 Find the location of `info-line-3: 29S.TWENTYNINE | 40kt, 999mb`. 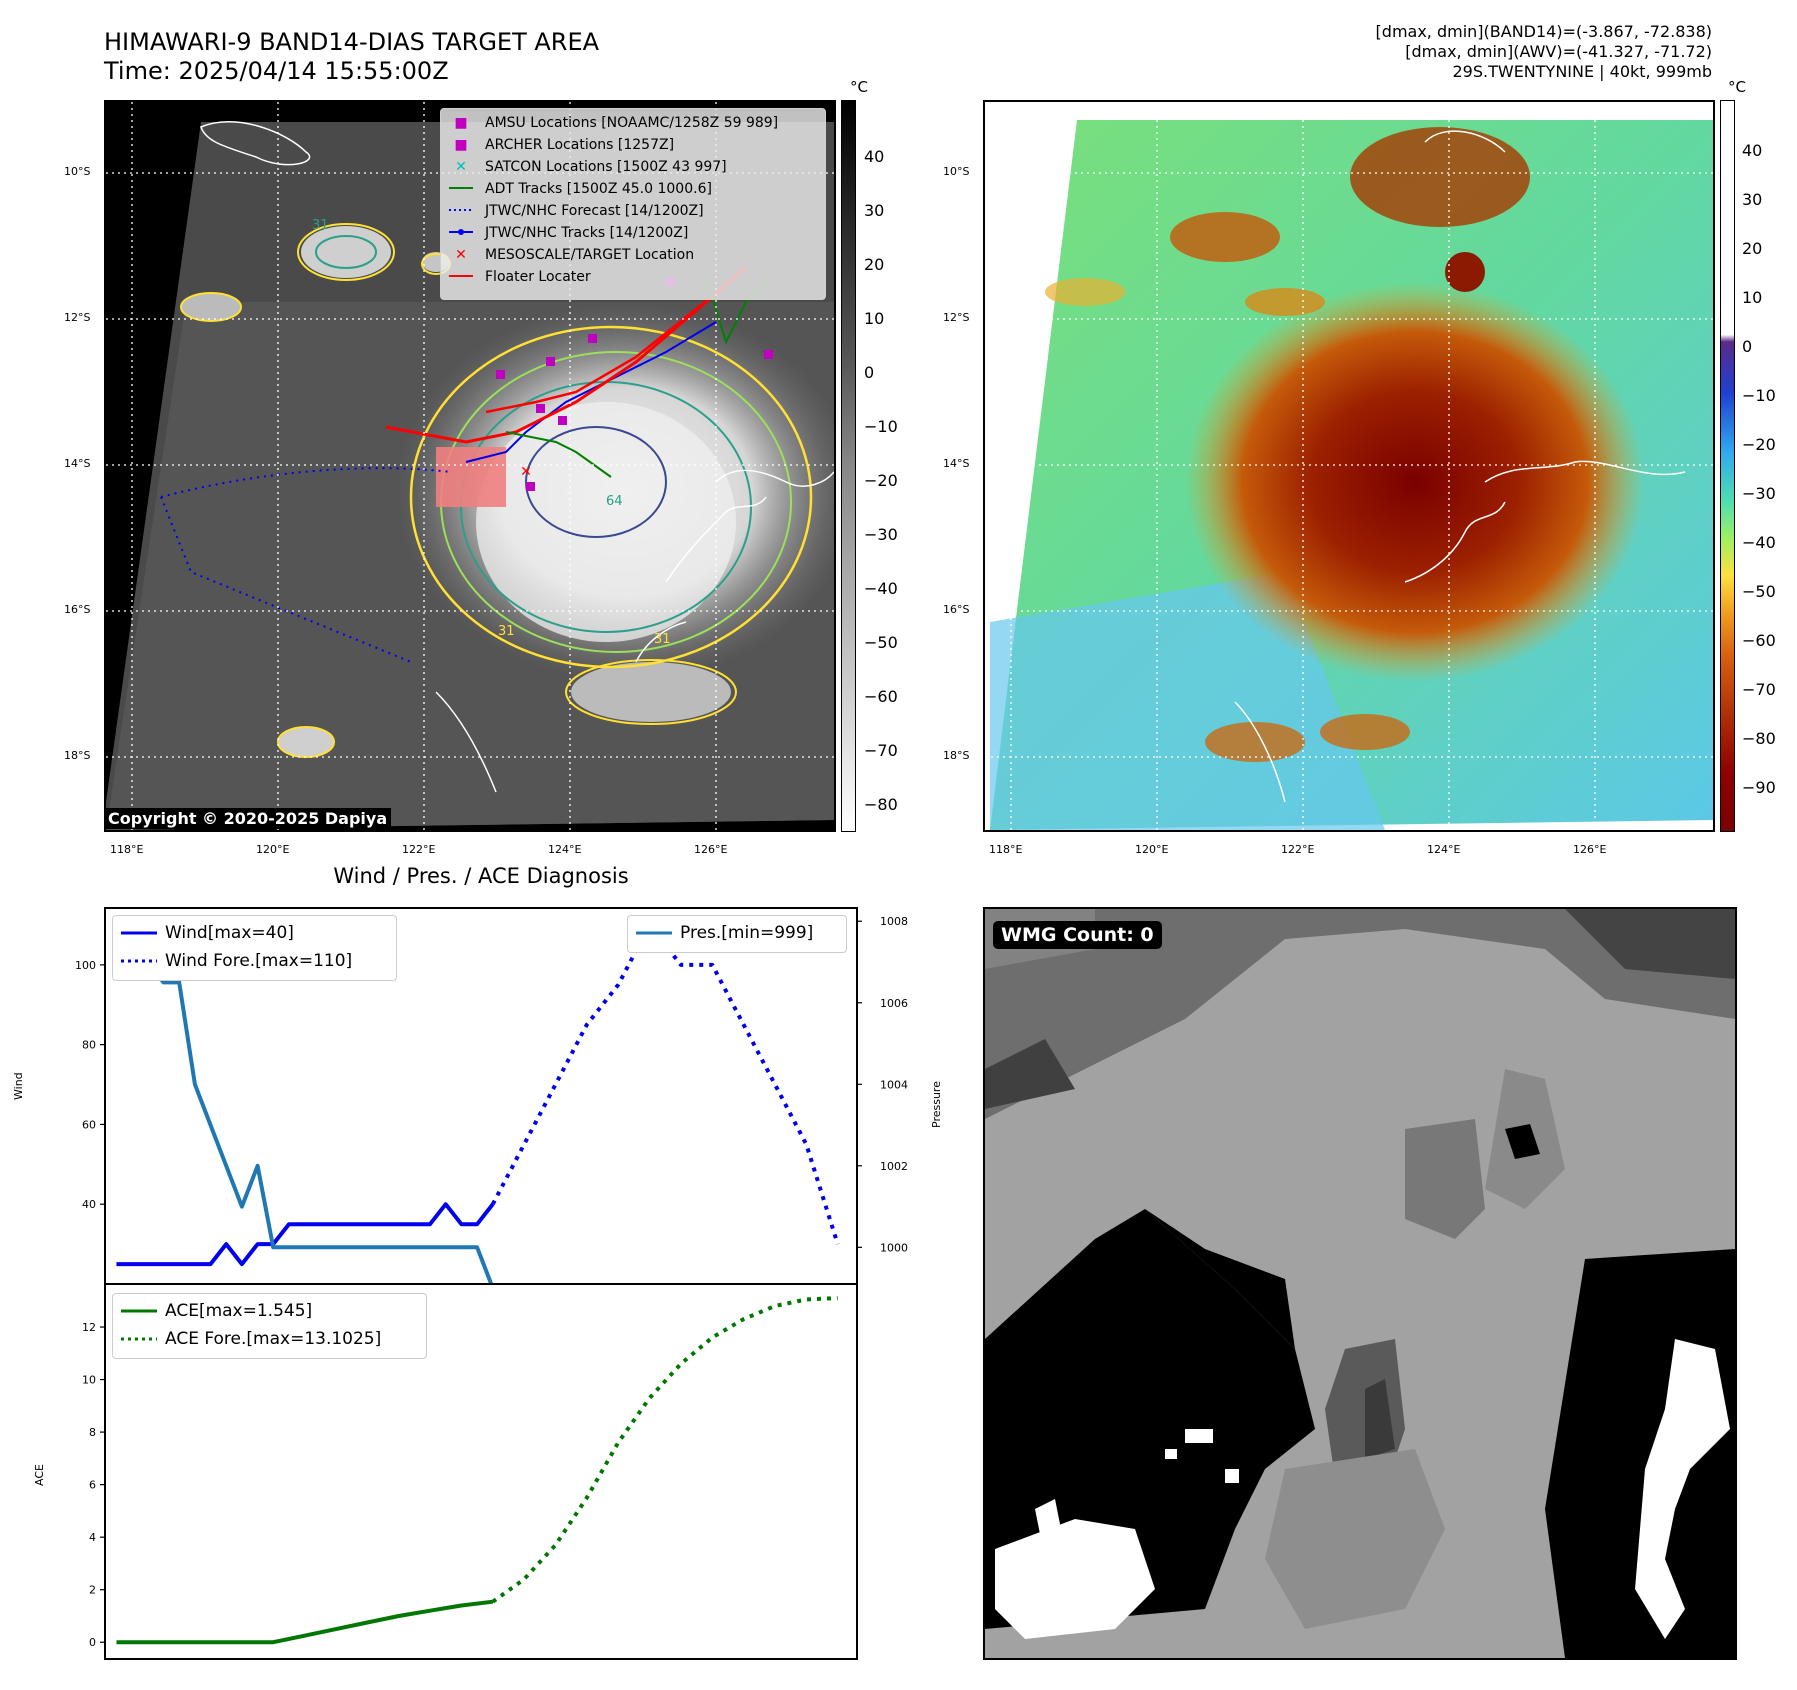

info-line-3: 29S.TWENTYNINE | 40kt, 999mb is located at coordinates (1582, 71).